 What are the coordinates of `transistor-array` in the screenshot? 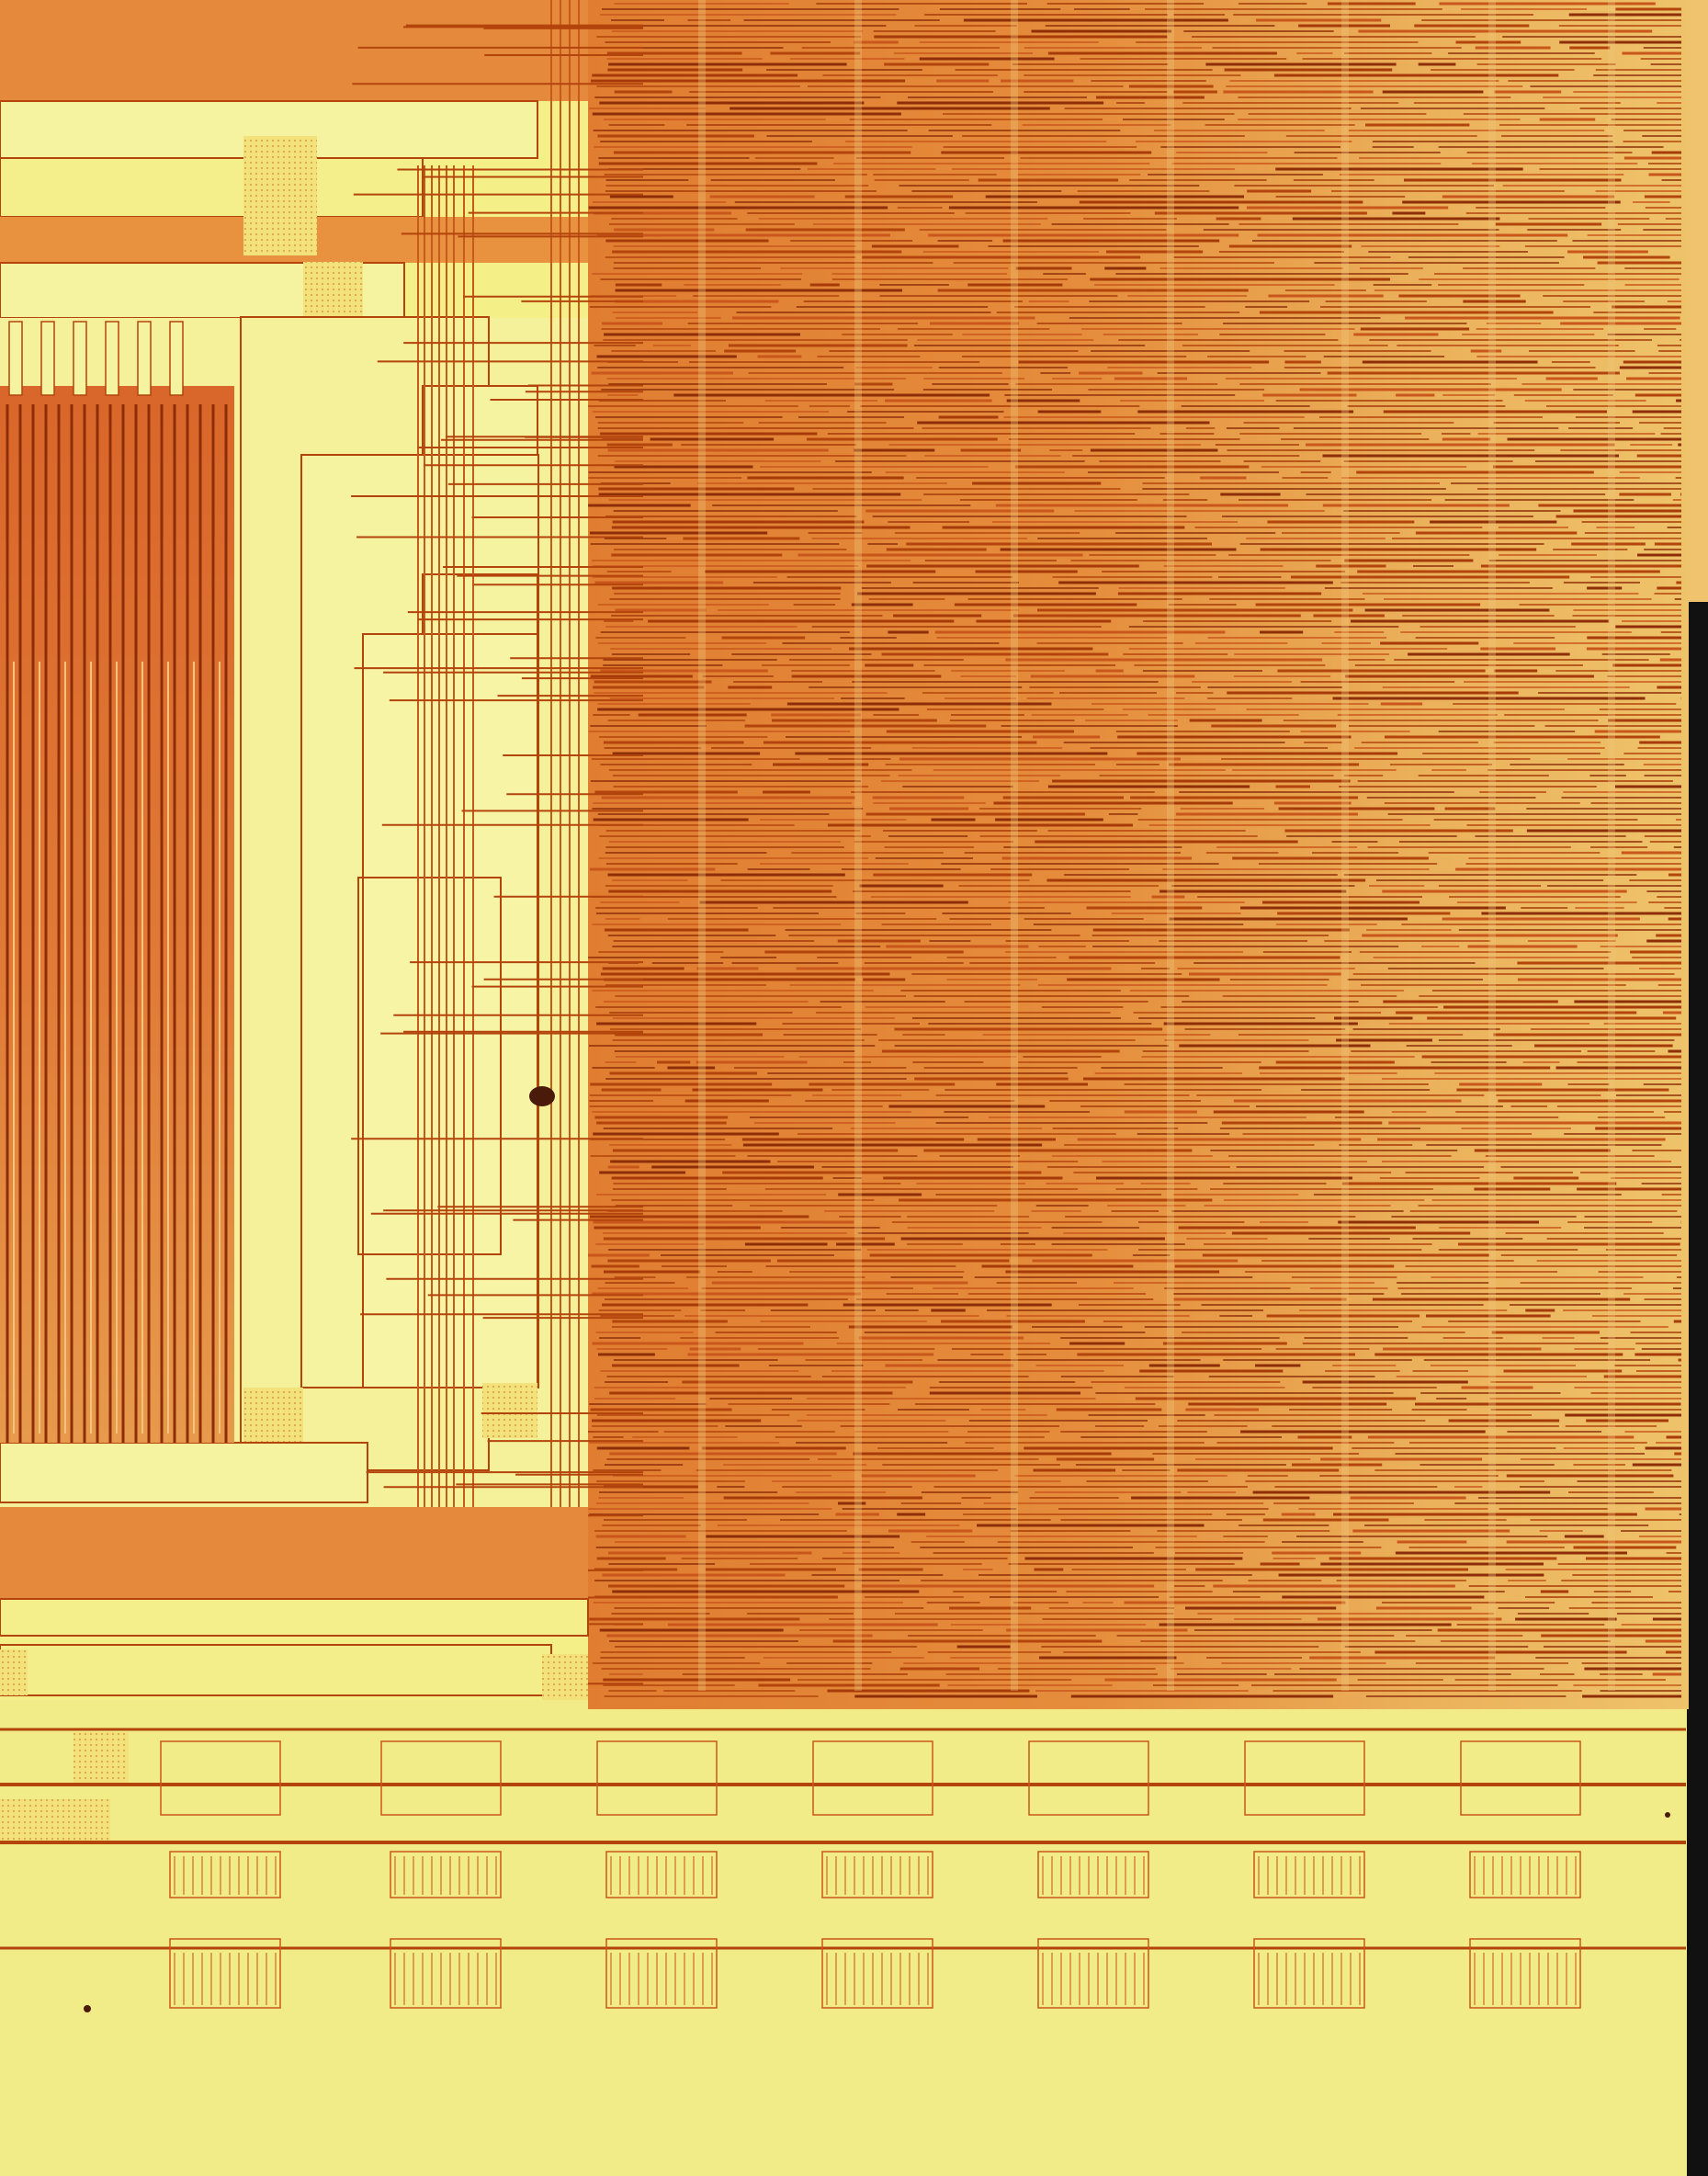 It's located at (117, 882).